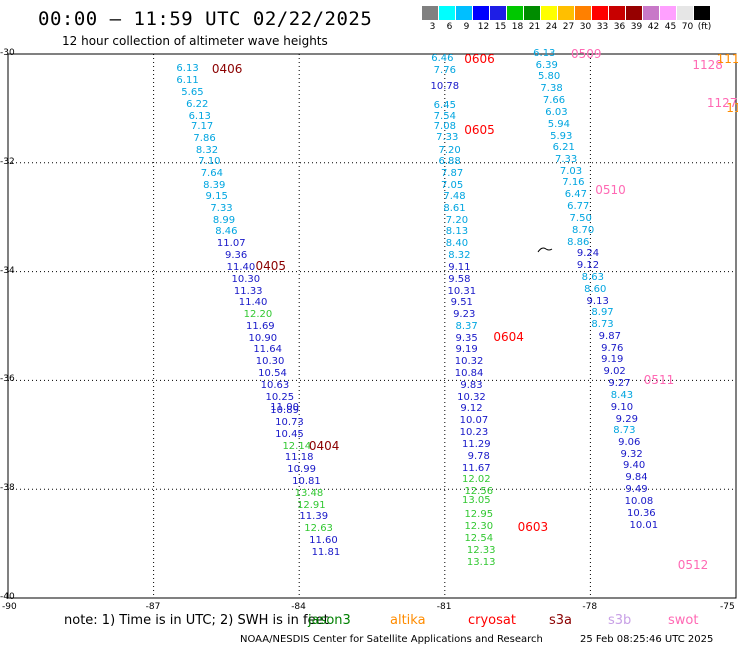  Describe the element at coordinates (670, 27) in the screenshot. I see `scale-label: 45` at that location.